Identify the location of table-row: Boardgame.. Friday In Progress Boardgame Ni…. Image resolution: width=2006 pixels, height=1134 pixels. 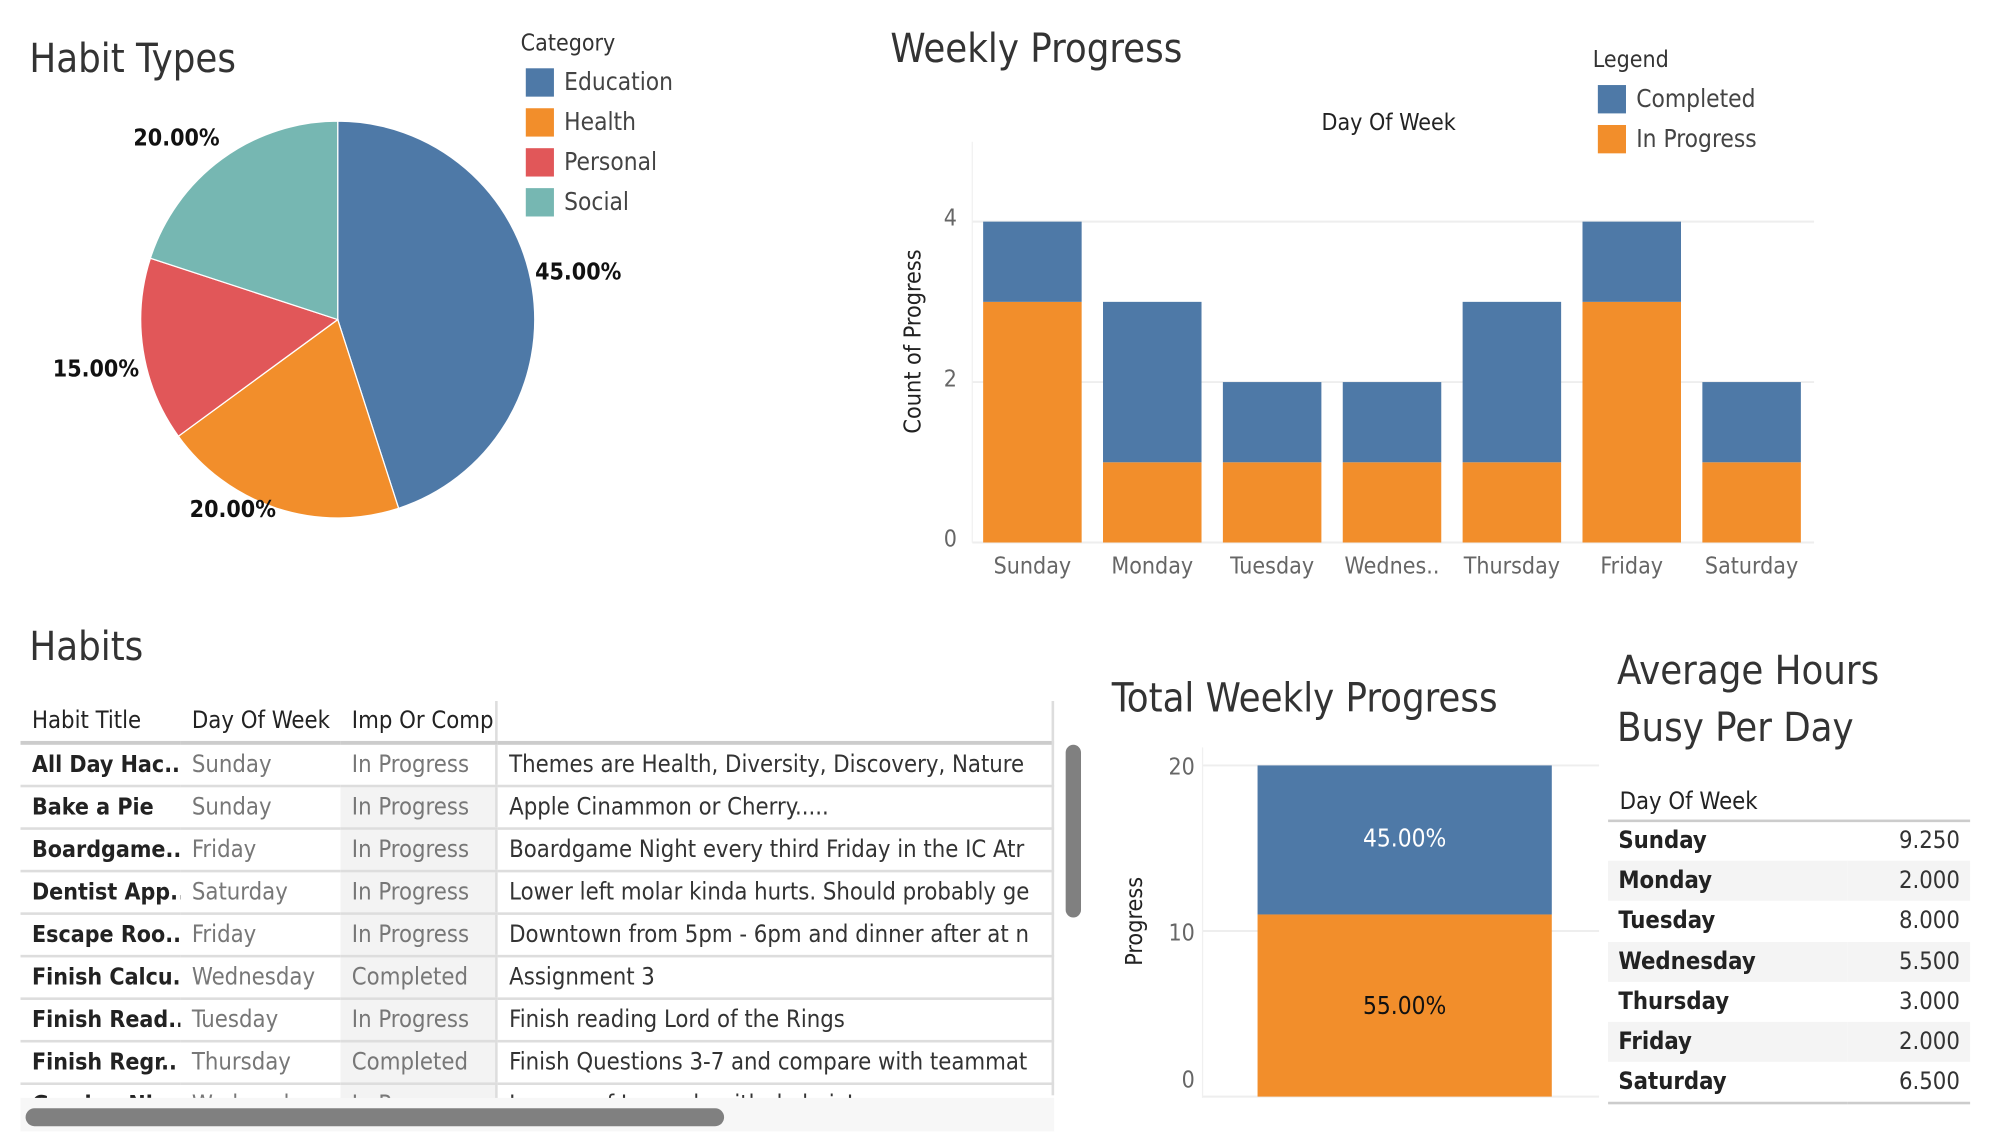
(537, 850).